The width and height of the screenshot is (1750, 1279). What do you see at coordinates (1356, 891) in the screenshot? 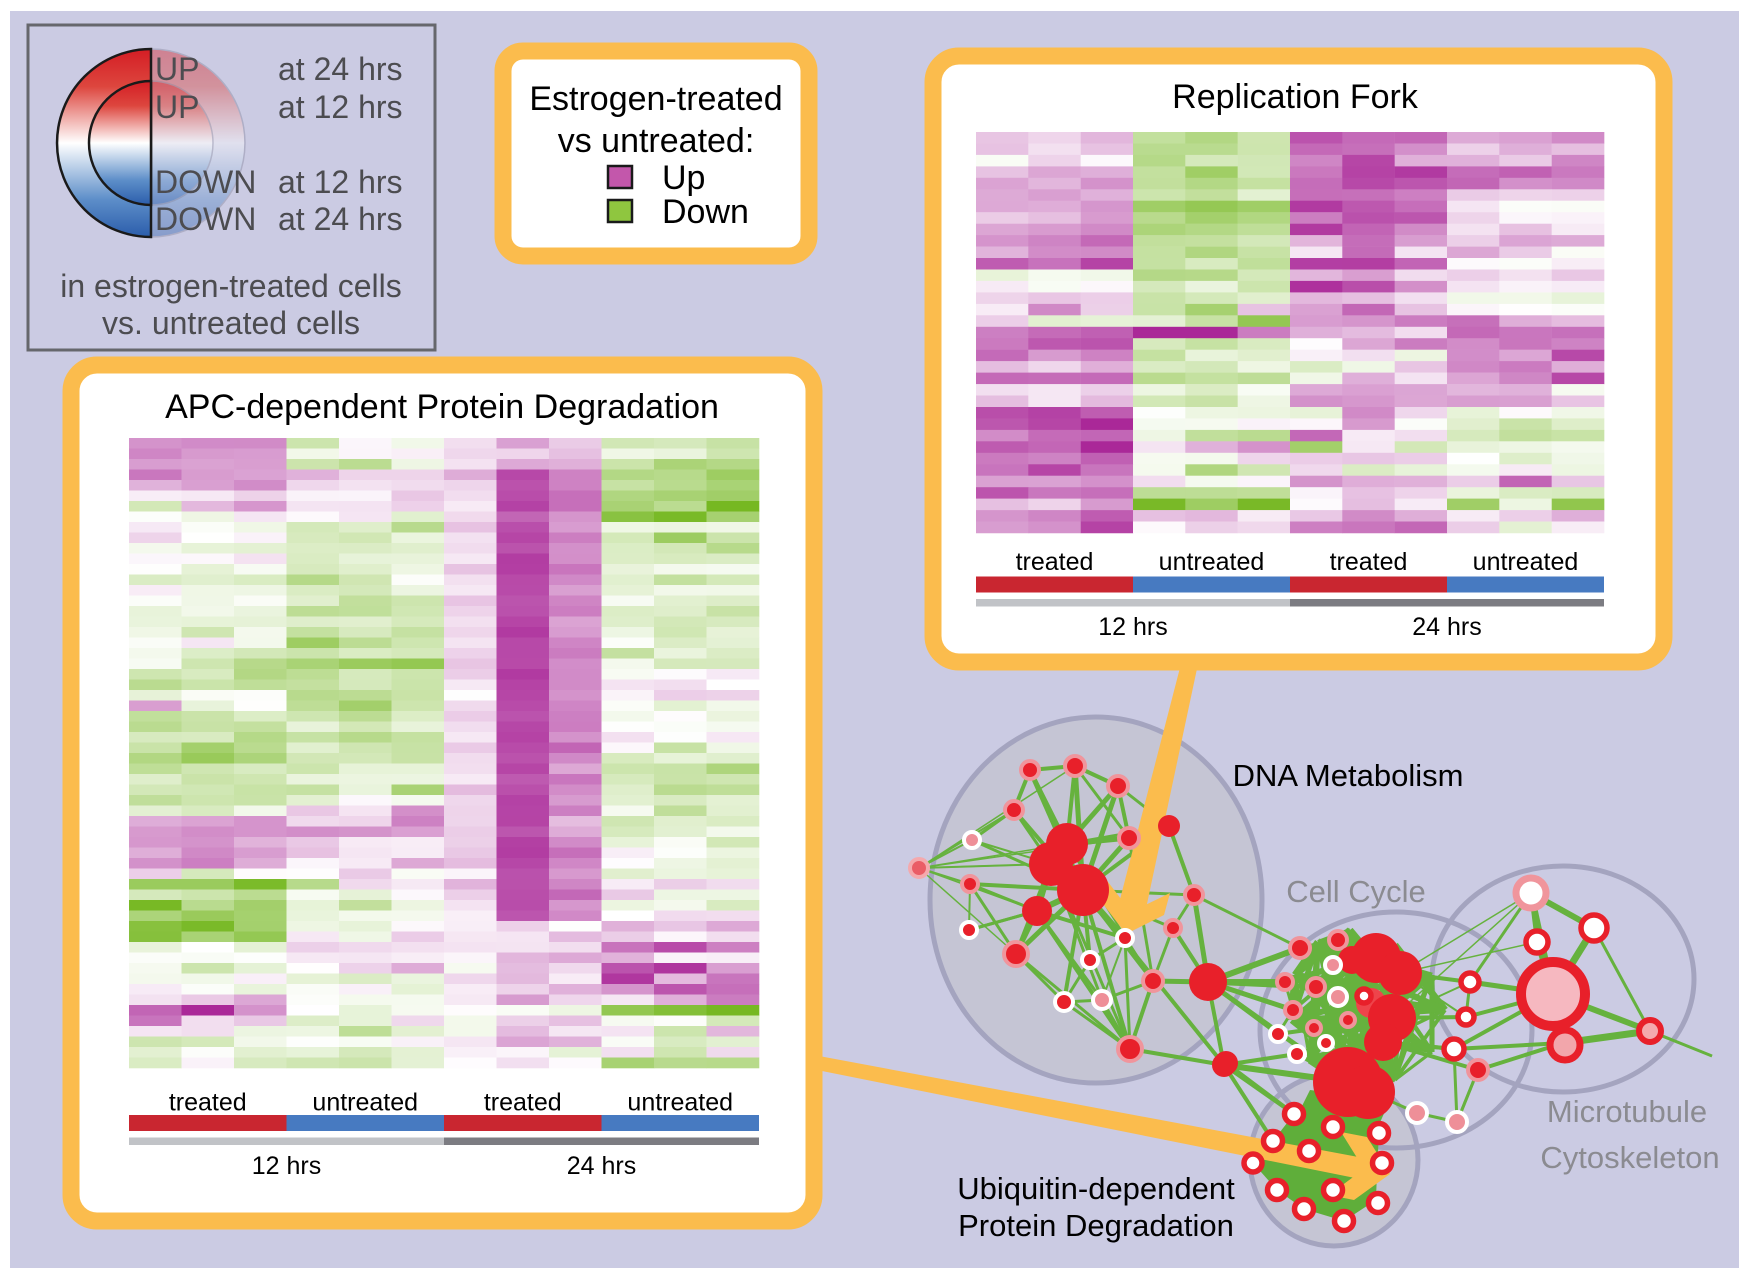
I see `svg-text: Cell Cycle` at bounding box center [1356, 891].